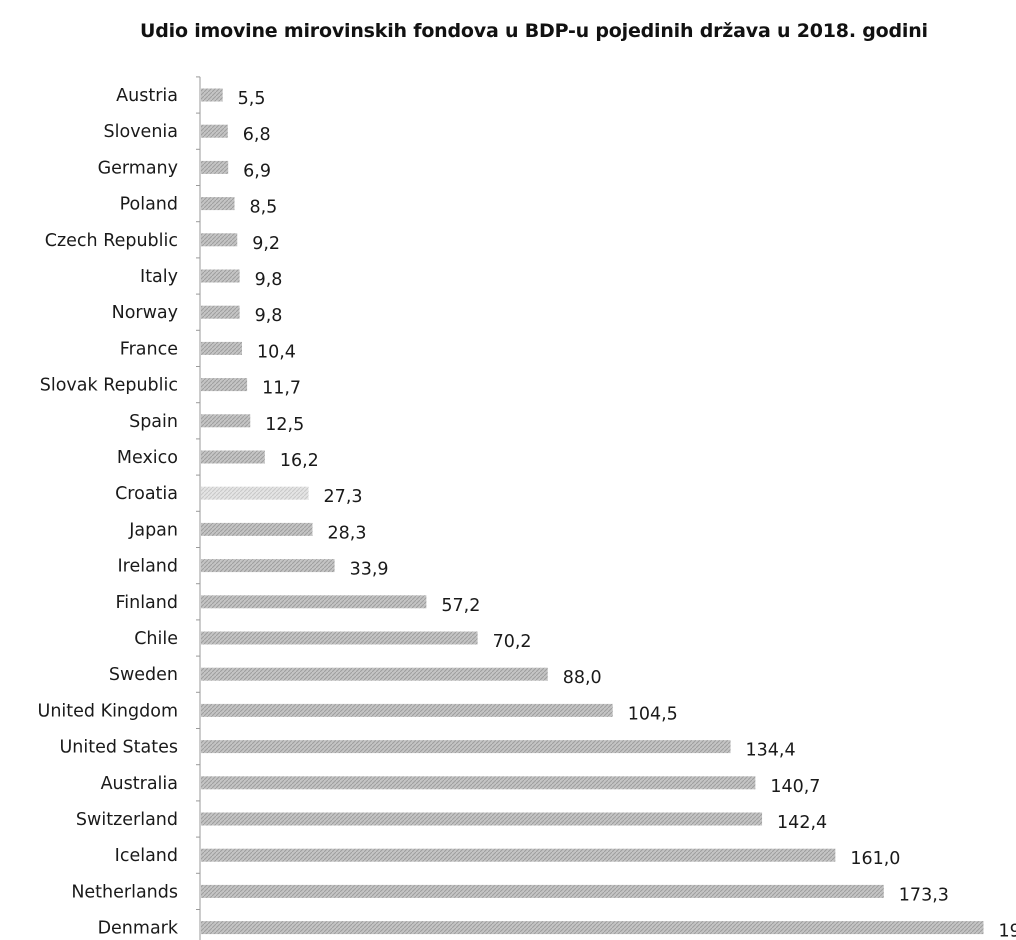  Describe the element at coordinates (257, 529) in the screenshot. I see `bar-japan` at that location.